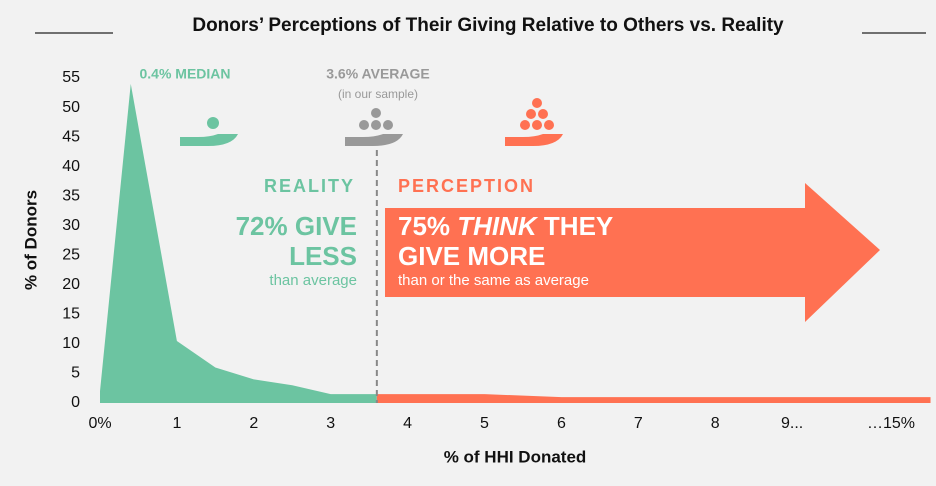 The width and height of the screenshot is (936, 486). I want to click on y-axis-label: % of Donors, so click(30, 240).